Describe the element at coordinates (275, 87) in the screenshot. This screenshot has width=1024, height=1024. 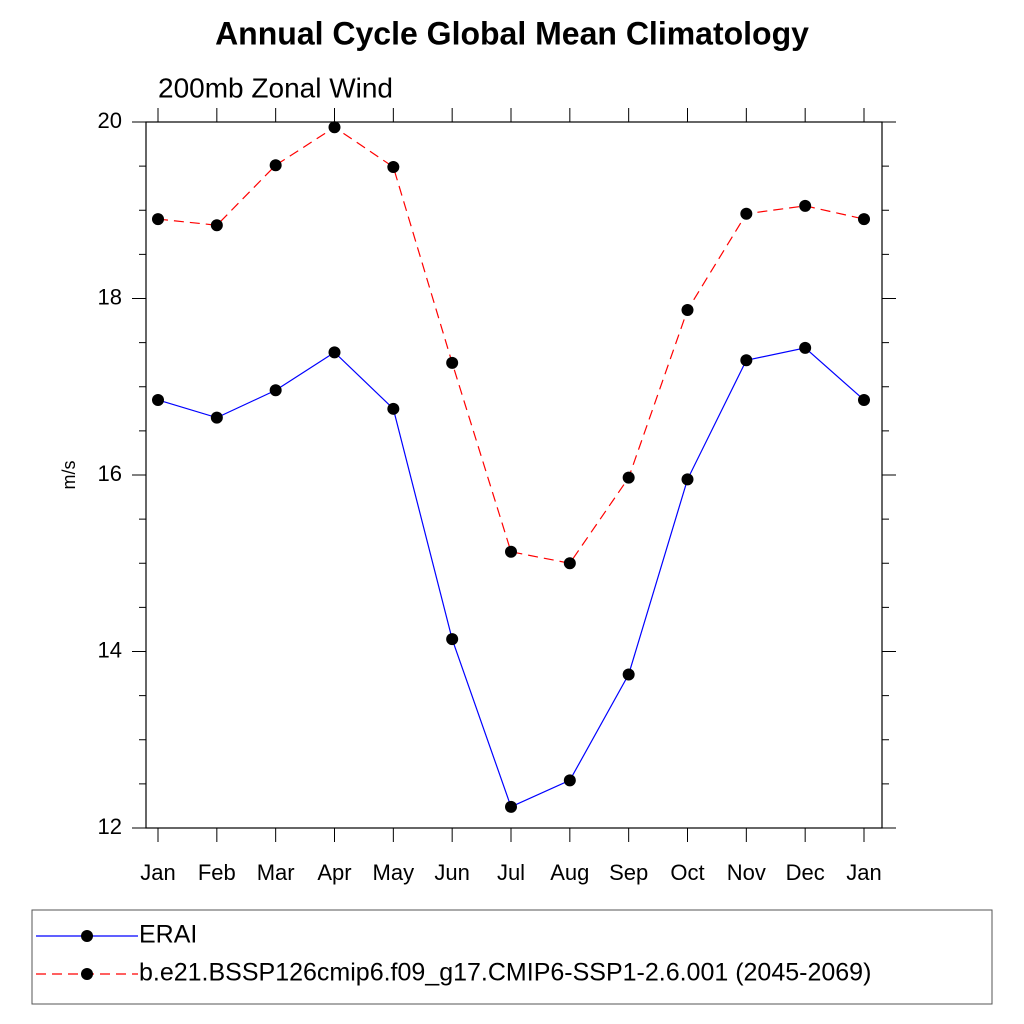
I see `chart-subtitle: 200mb Zonal Wind` at that location.